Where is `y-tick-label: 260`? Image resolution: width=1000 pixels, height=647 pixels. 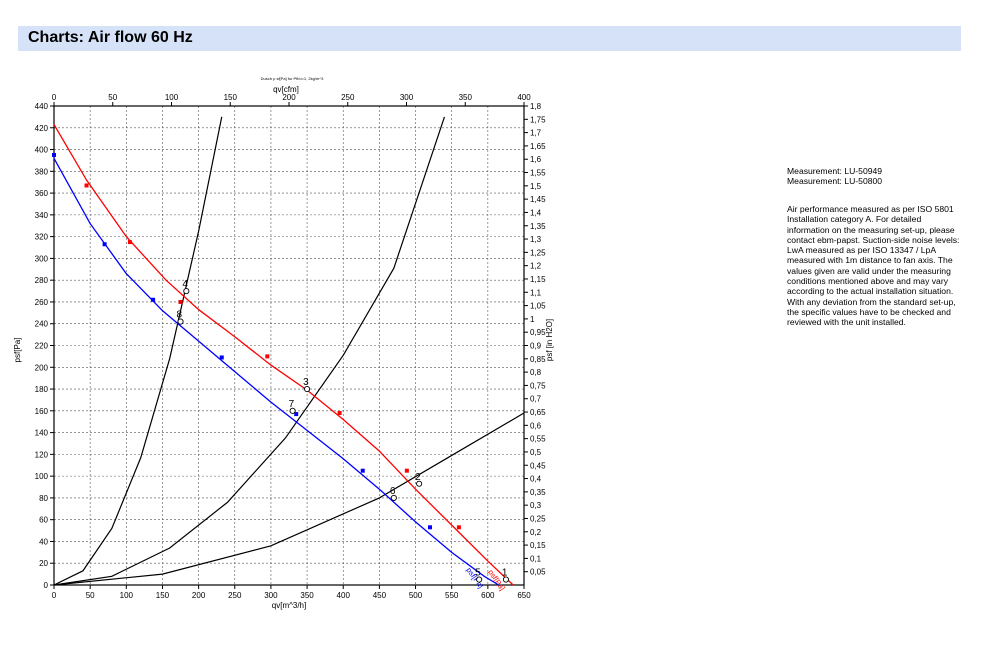
y-tick-label: 260 is located at coordinates (42, 302).